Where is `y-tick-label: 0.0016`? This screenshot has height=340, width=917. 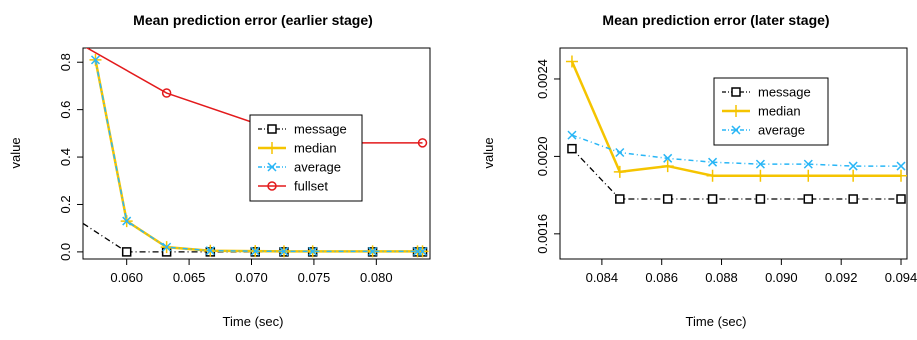 y-tick-label: 0.0016 is located at coordinates (542, 234).